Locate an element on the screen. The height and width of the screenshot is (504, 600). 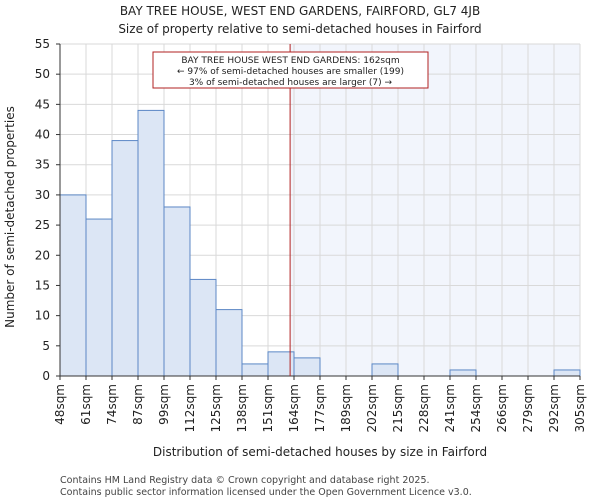
annotation-box is located at coordinates (290, 70).